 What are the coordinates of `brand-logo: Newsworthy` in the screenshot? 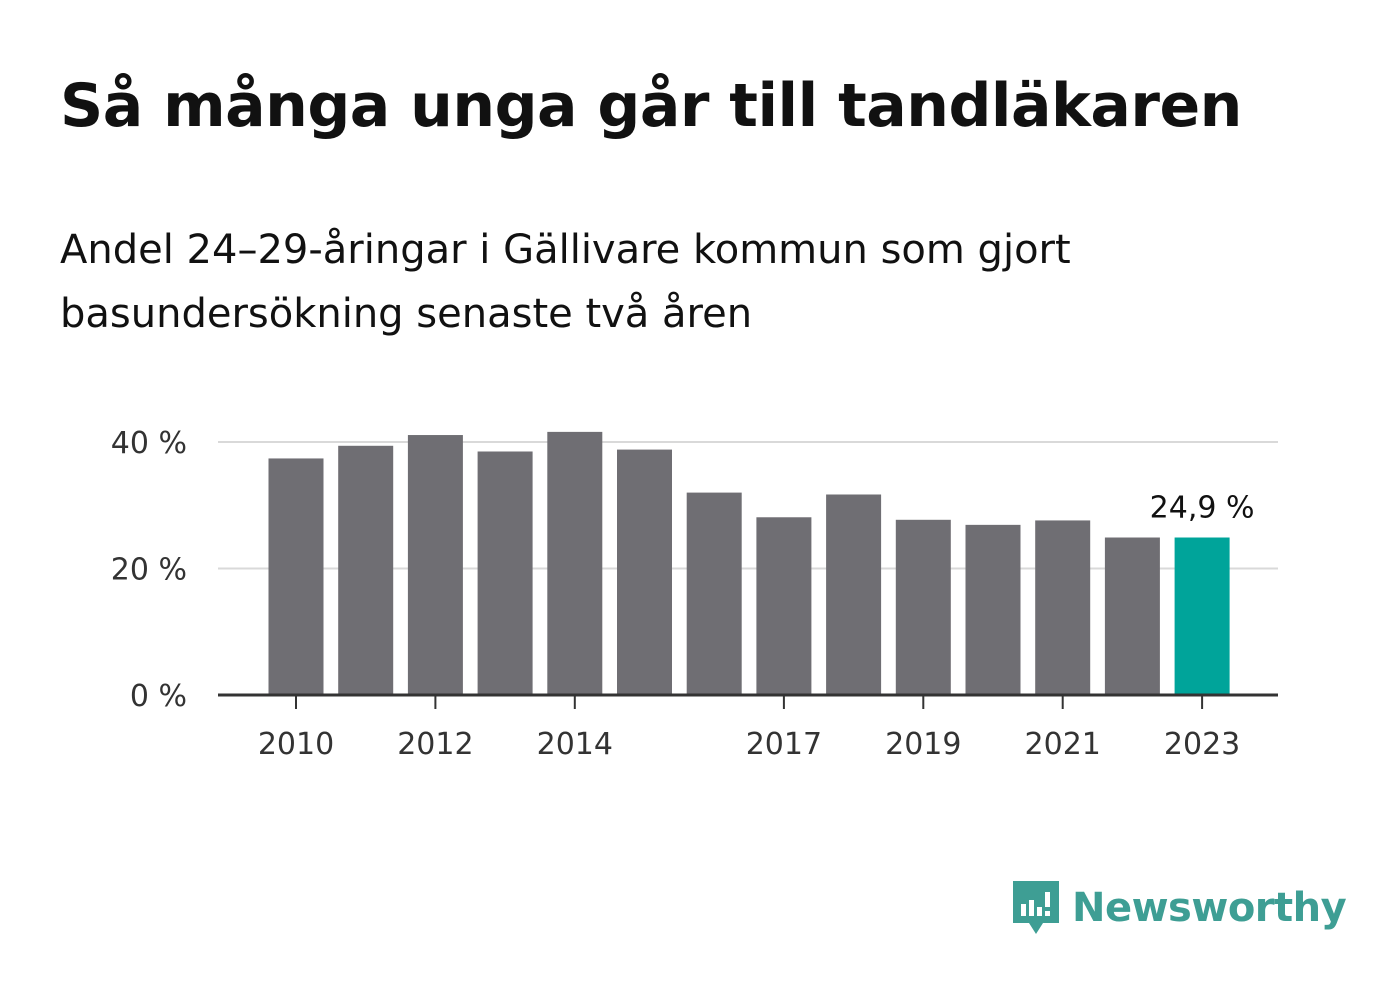 It's located at (1178, 908).